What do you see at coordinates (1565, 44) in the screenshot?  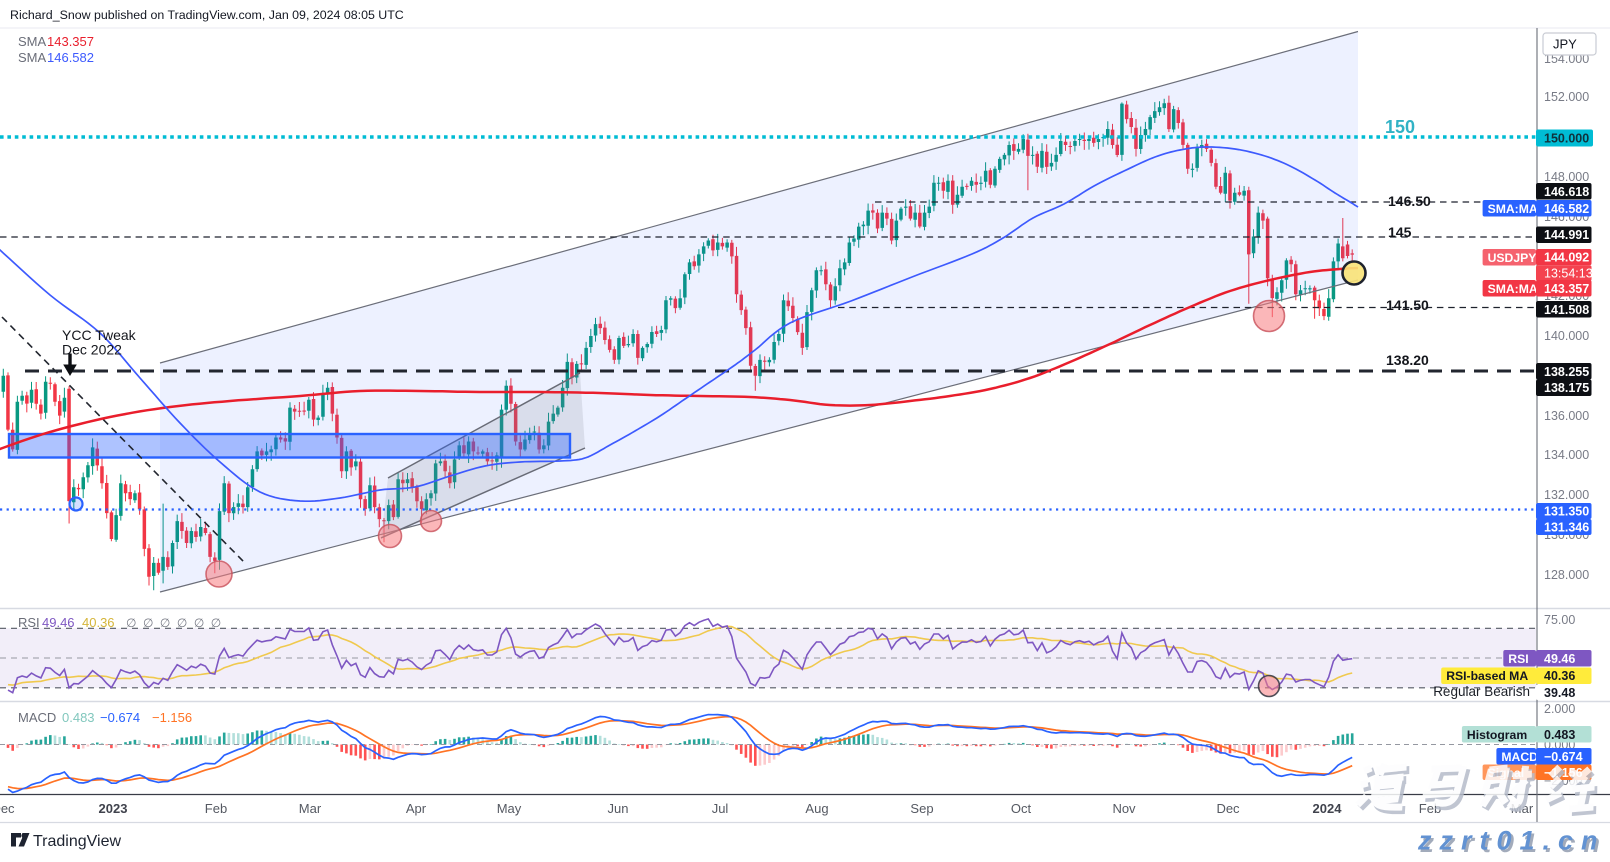 I see `svg-text: JPY` at bounding box center [1565, 44].